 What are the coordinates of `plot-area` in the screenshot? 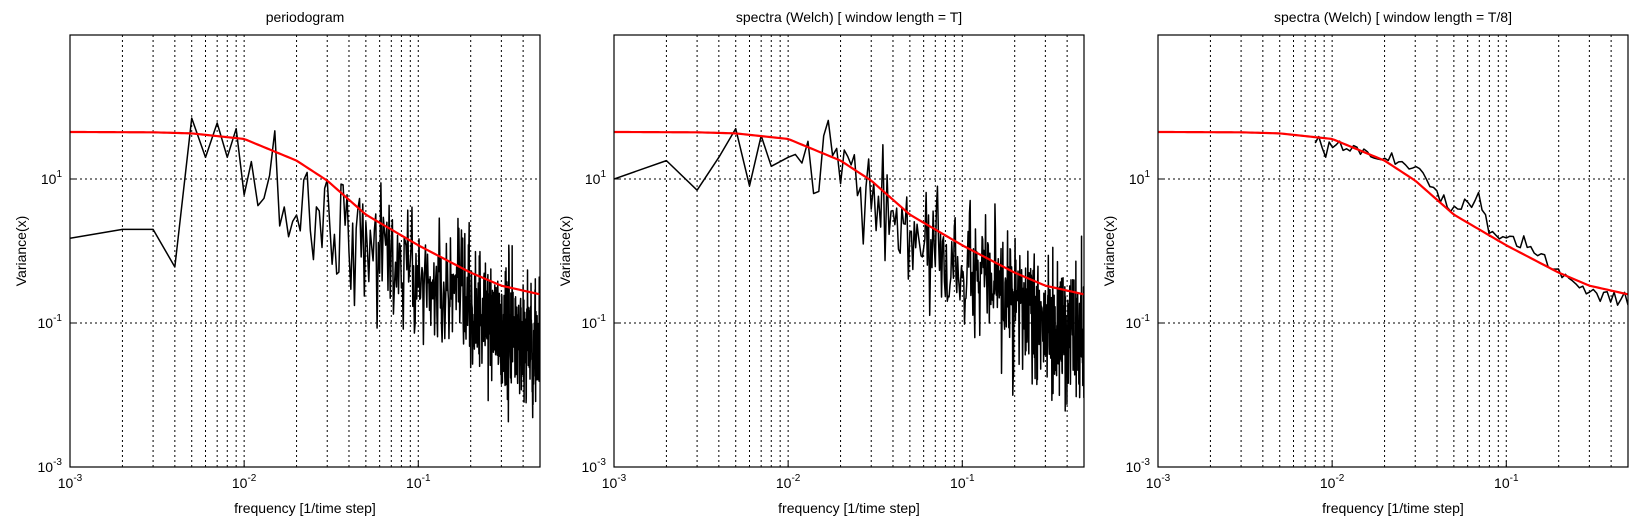 It's located at (1393, 218).